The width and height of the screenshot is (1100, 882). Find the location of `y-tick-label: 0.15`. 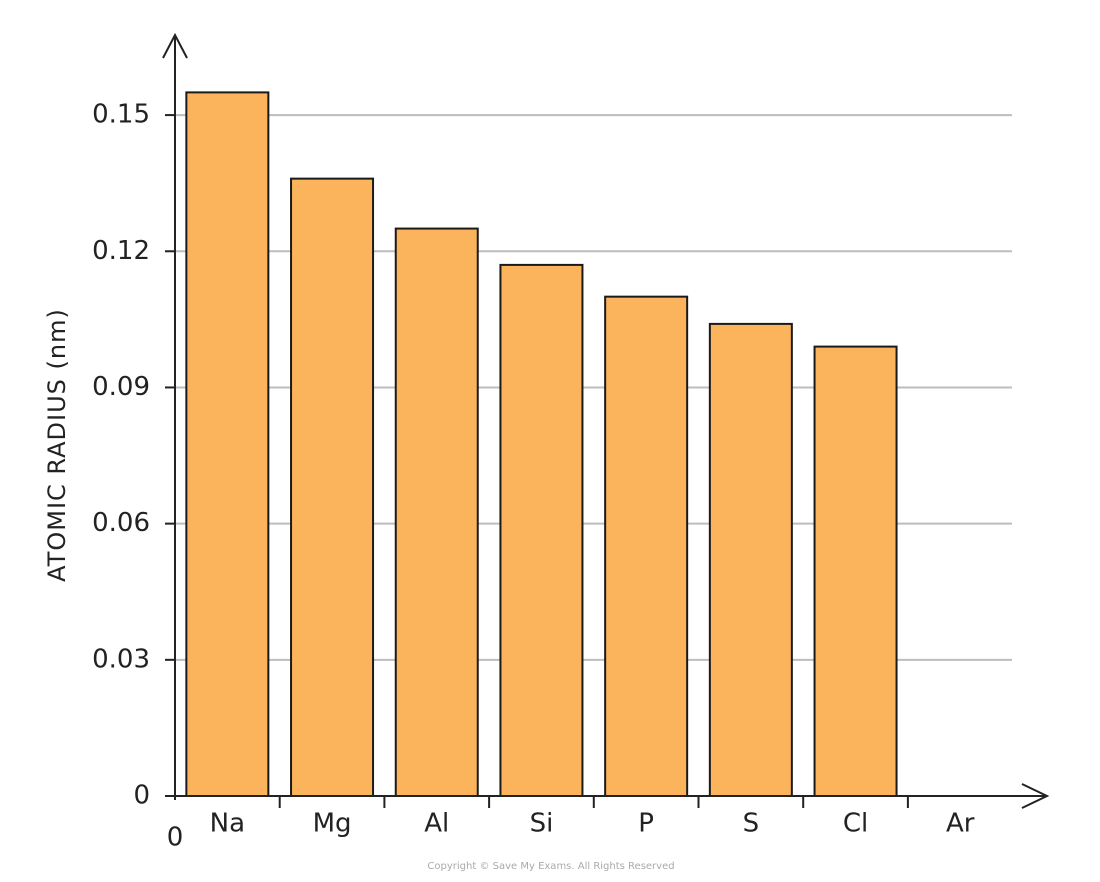

y-tick-label: 0.15 is located at coordinates (121, 115).